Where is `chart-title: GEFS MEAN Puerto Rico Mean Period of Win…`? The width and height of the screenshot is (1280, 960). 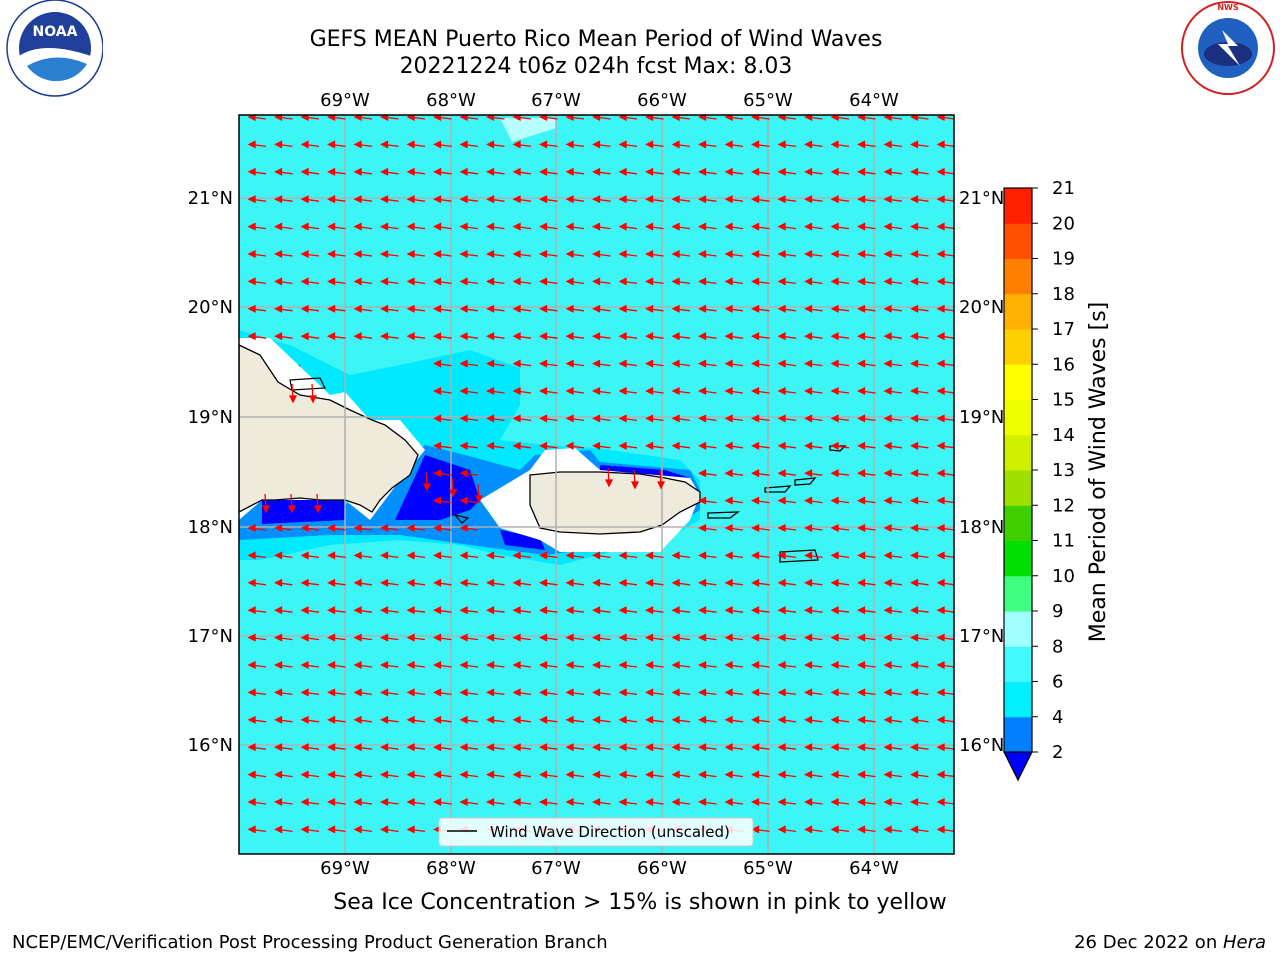
chart-title: GEFS MEAN Puerto Rico Mean Period of Win… is located at coordinates (596, 39).